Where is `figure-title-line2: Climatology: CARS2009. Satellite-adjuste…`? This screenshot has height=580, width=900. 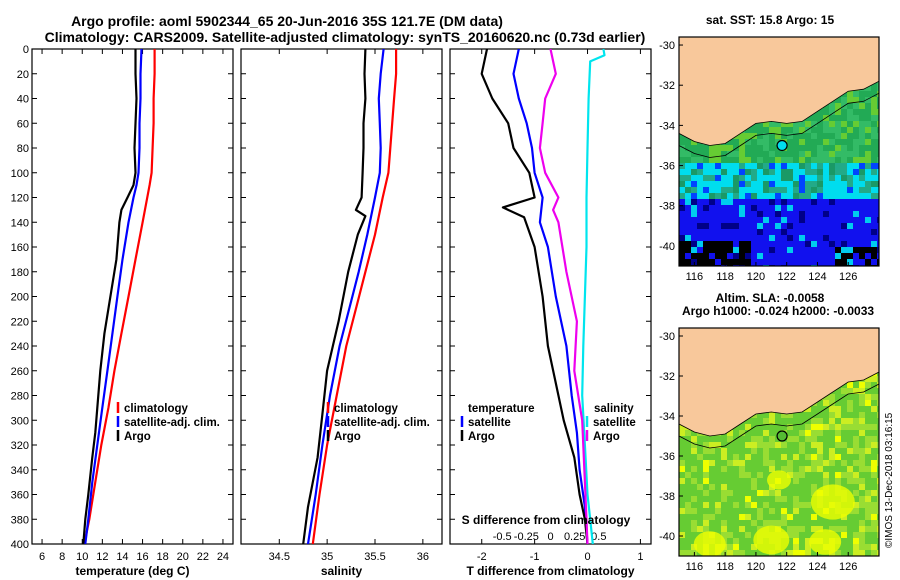
figure-title-line2: Climatology: CARS2009. Satellite-adjuste… is located at coordinates (345, 37).